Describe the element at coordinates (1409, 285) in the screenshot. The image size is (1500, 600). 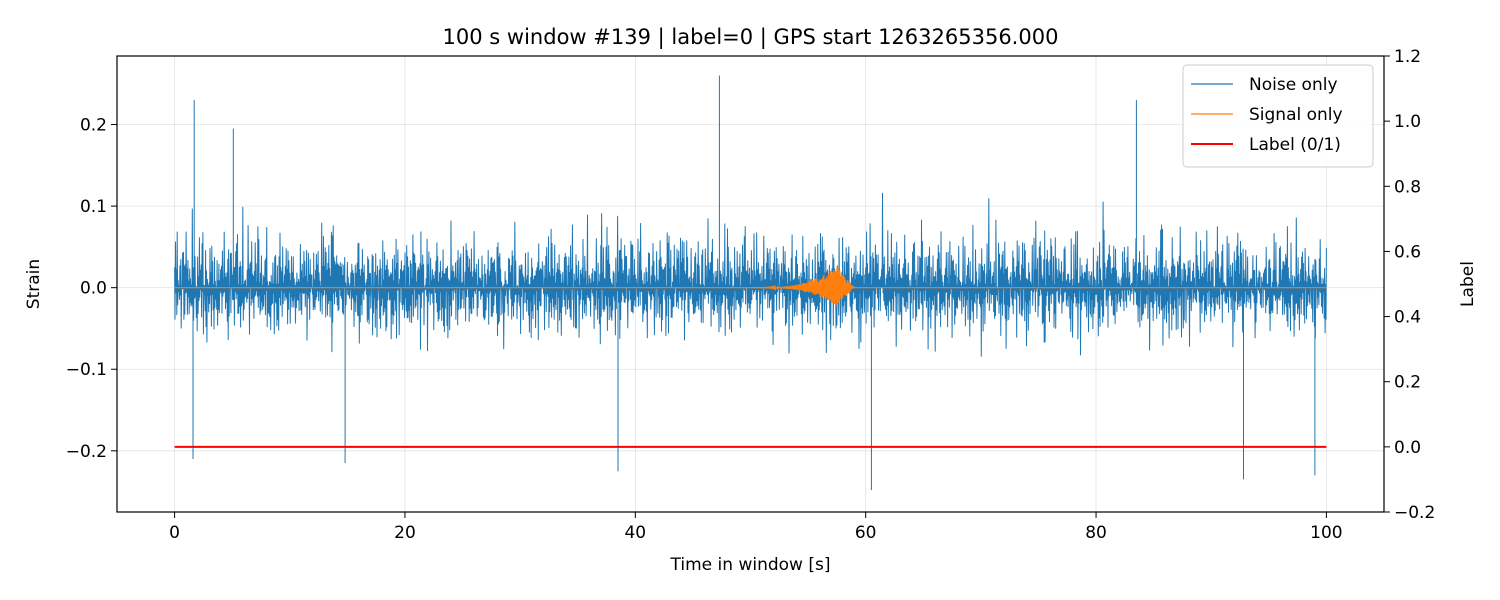
I see `y2-axis: −0.2 0.0 0.2 0.4 0.6 0.8 1.0 1.2` at that location.